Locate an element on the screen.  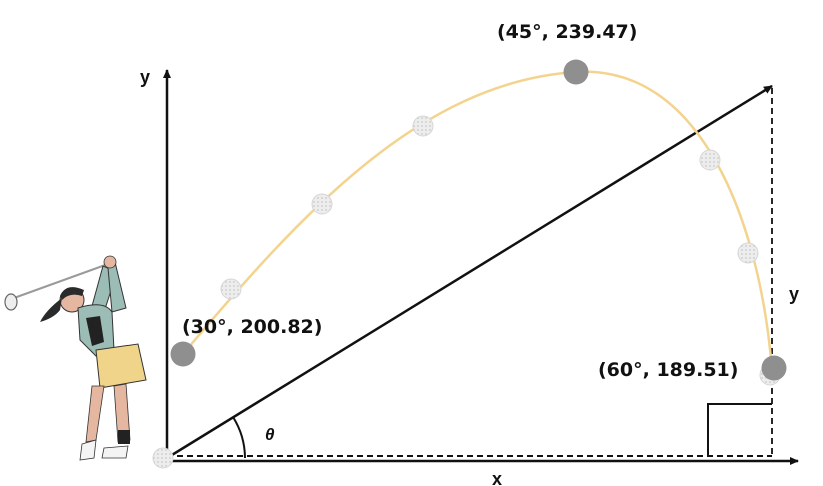
point-45-label: (45°, 239.47) is located at coordinates (567, 32).